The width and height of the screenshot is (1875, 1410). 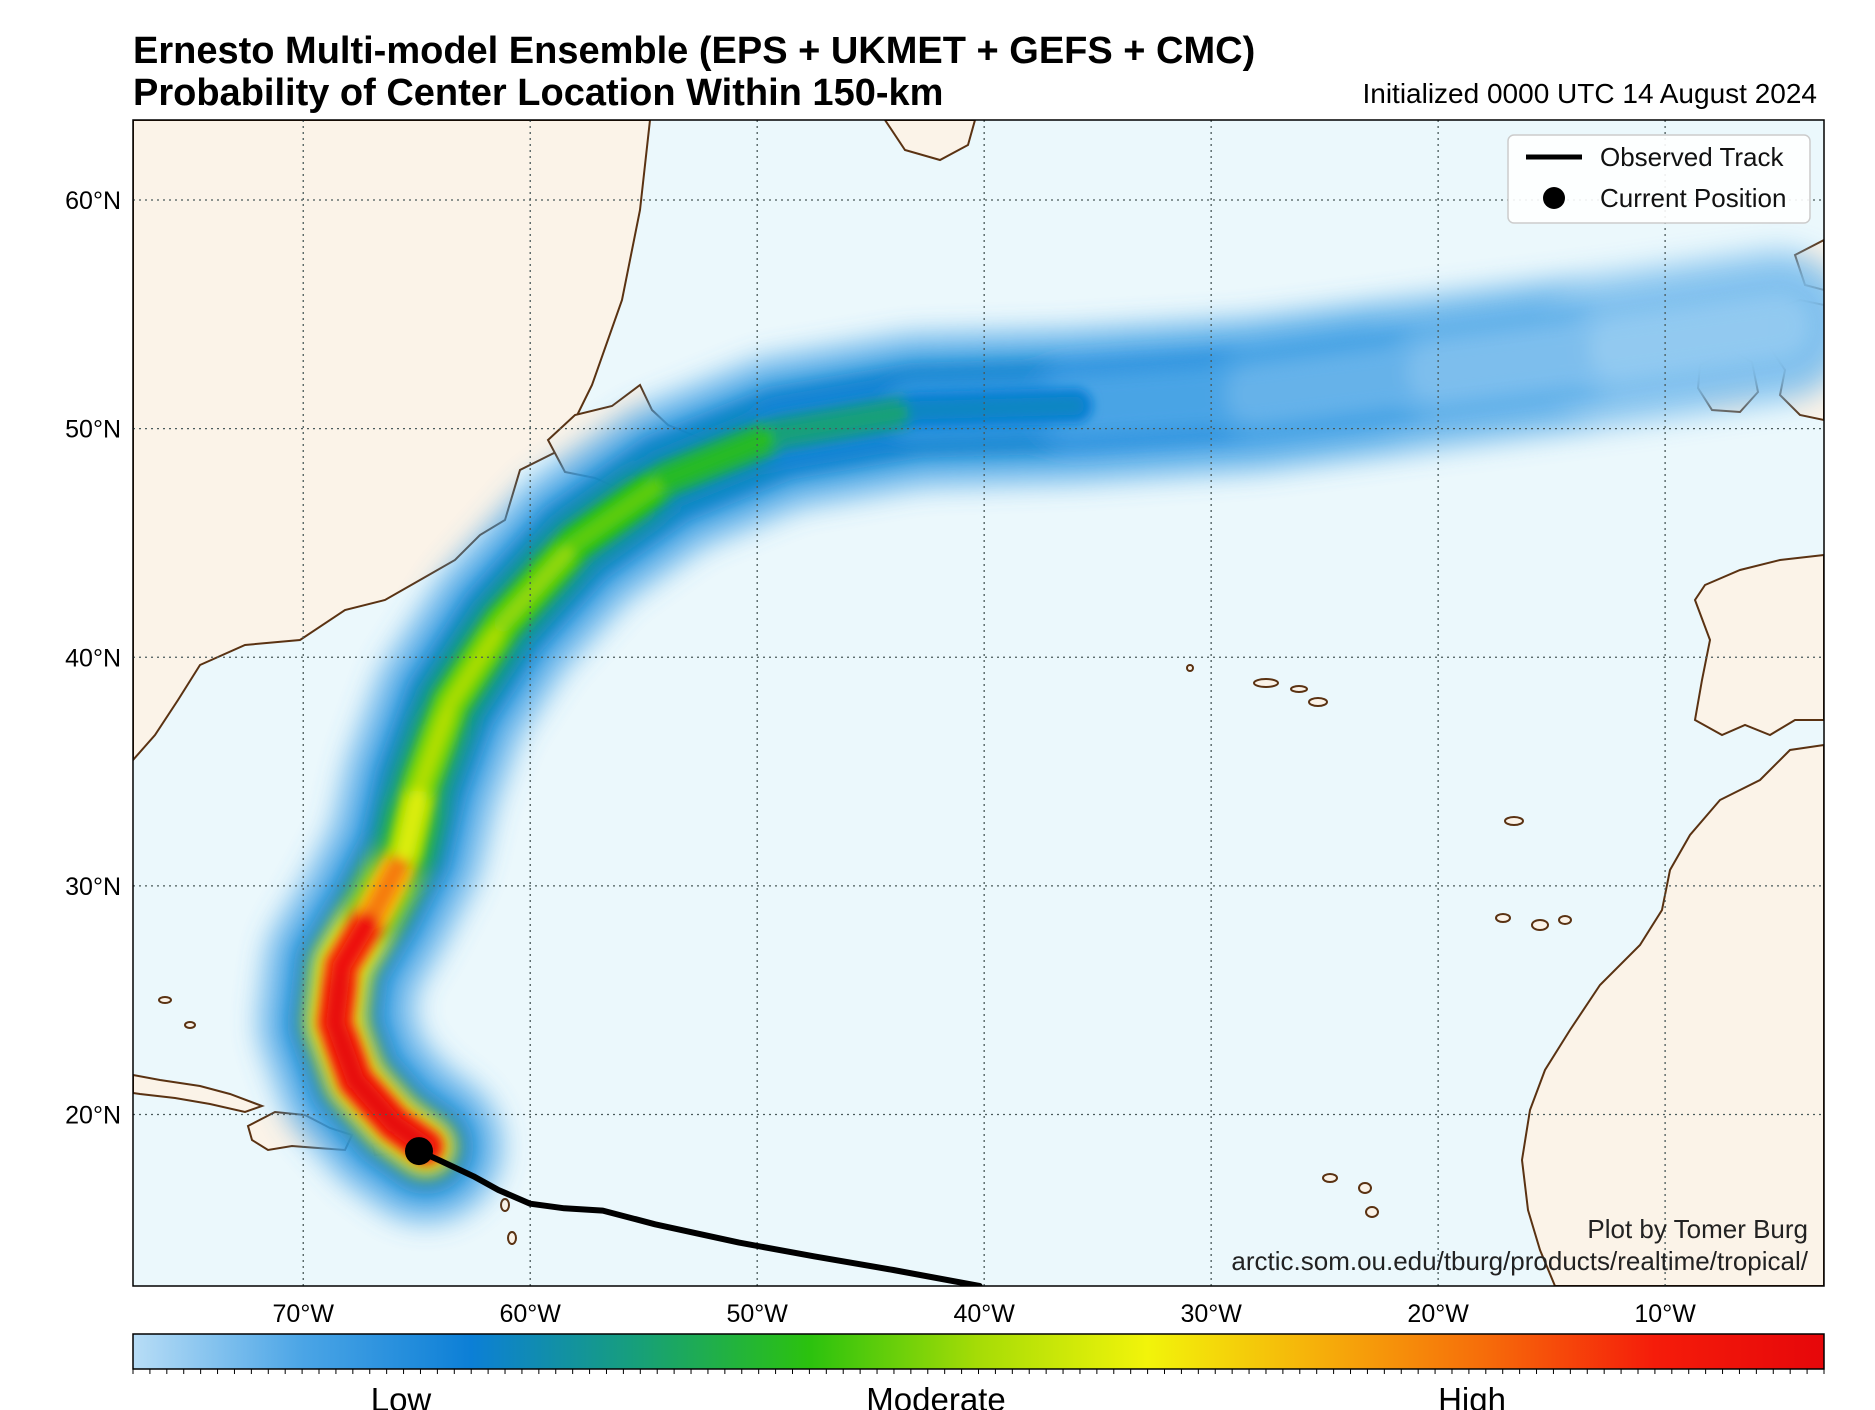 What do you see at coordinates (93, 201) in the screenshot?
I see `latitude-label: 60°N` at bounding box center [93, 201].